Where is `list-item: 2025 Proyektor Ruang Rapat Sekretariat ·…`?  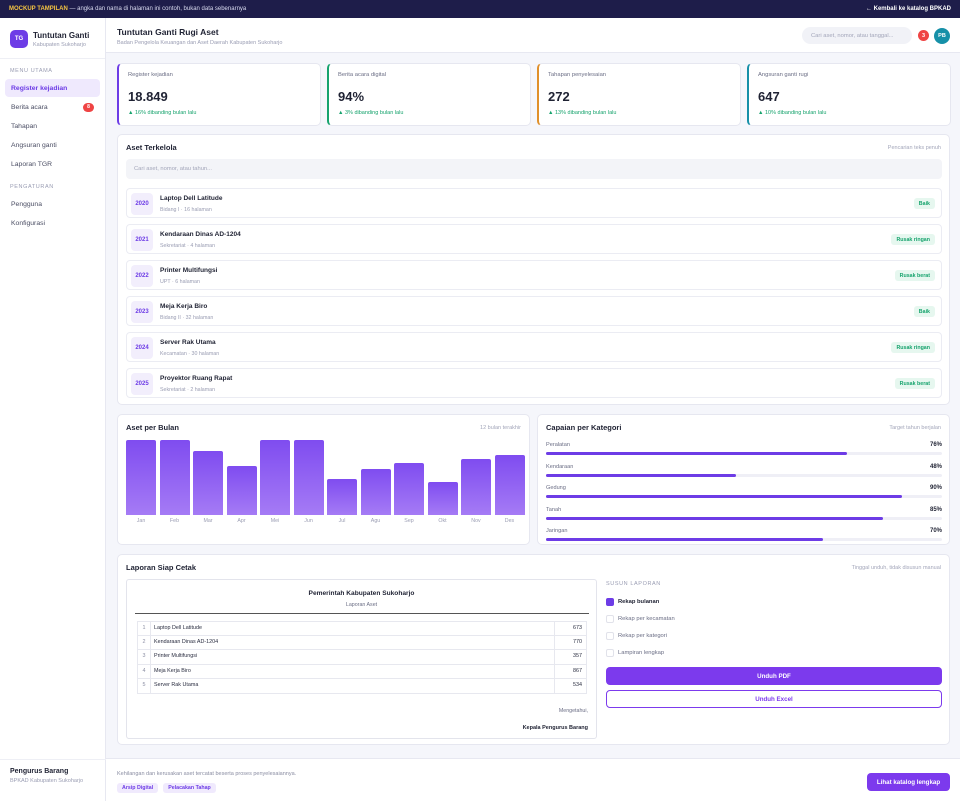 list-item: 2025 Proyektor Ruang Rapat Sekretariat ·… is located at coordinates (534, 383).